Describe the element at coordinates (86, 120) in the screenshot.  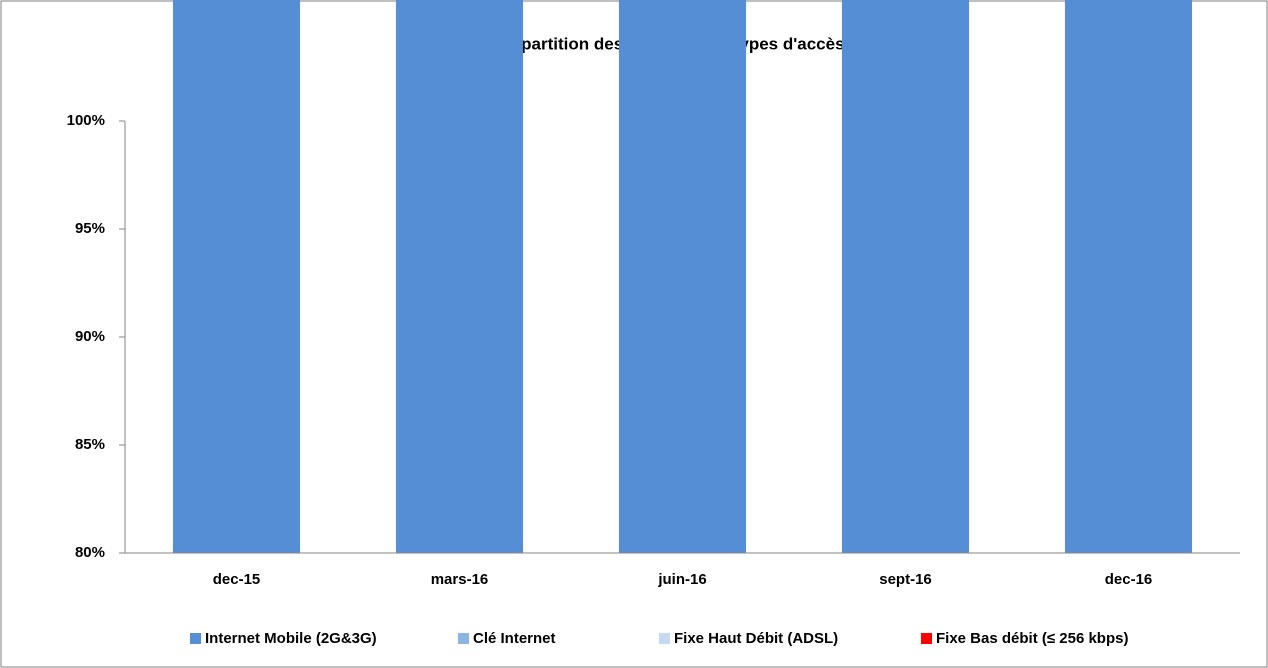
I see `y-tick-label: 100%` at that location.